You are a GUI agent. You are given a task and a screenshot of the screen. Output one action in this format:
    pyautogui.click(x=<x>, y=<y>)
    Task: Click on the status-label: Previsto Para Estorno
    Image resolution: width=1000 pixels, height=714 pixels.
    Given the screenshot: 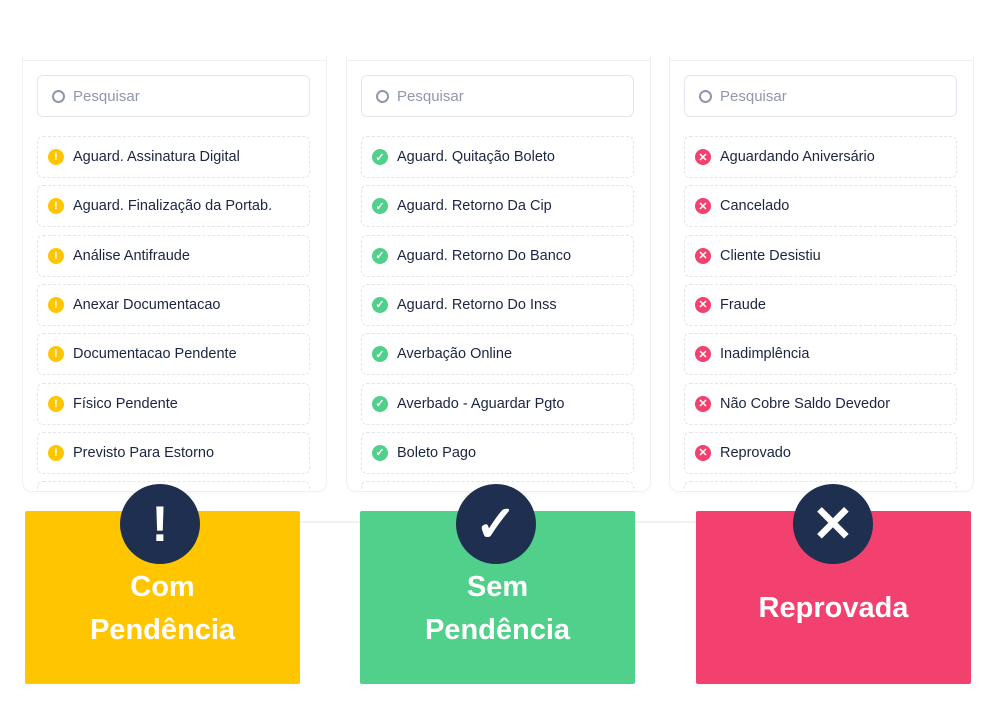 What is the action you would take?
    pyautogui.click(x=144, y=452)
    